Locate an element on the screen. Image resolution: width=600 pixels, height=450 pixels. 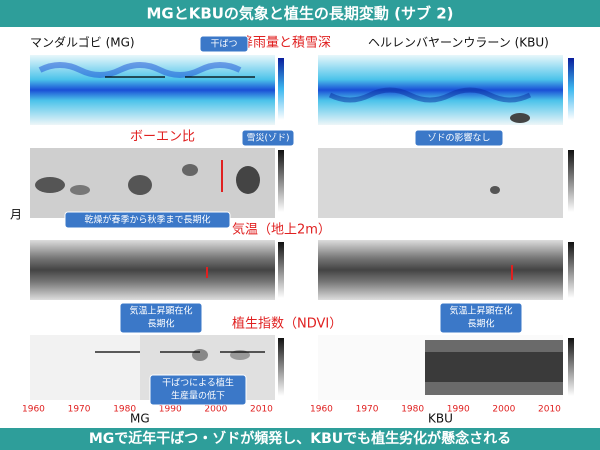
site-label: マンダルゴビ (MG) is located at coordinates (82, 42).